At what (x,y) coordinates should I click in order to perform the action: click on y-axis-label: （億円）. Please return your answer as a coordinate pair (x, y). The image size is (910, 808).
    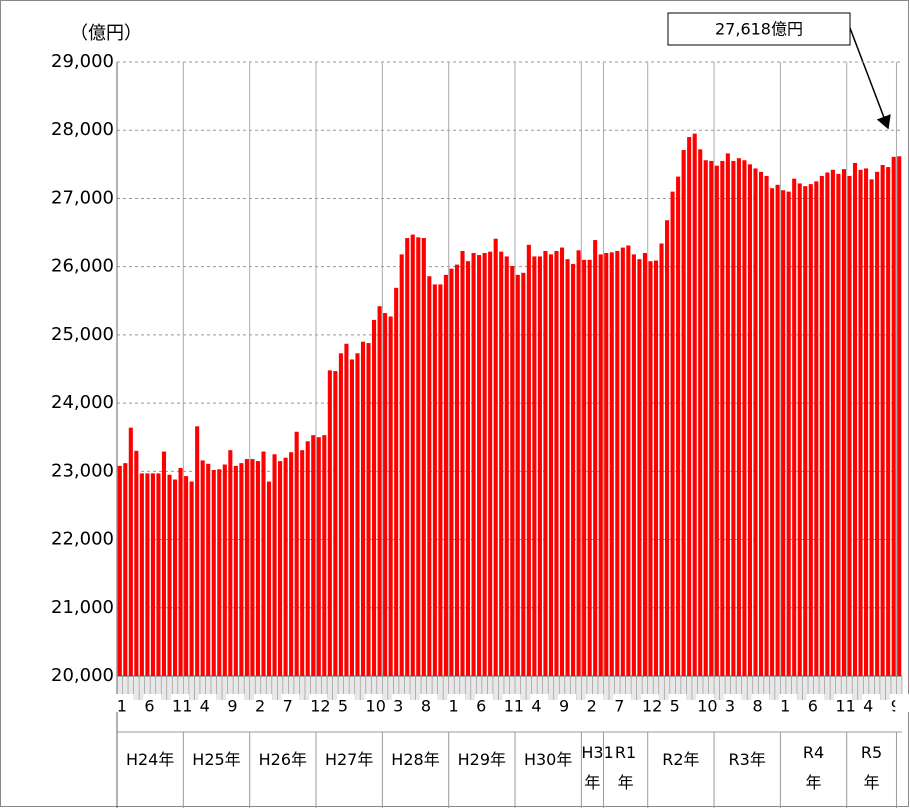
    Looking at the image, I should click on (106, 33).